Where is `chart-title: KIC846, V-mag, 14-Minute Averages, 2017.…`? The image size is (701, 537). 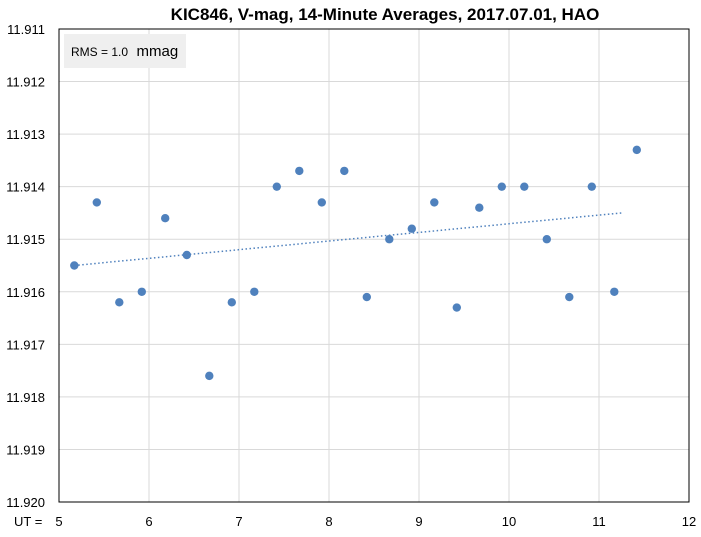
chart-title: KIC846, V-mag, 14-Minute Averages, 2017.… is located at coordinates (385, 14).